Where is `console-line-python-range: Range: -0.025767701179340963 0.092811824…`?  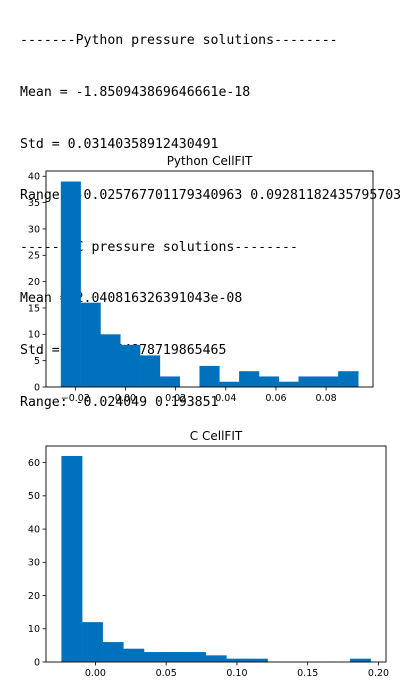
console-line-python-range: Range: -0.025767701179340963 0.092811824… is located at coordinates (211, 196).